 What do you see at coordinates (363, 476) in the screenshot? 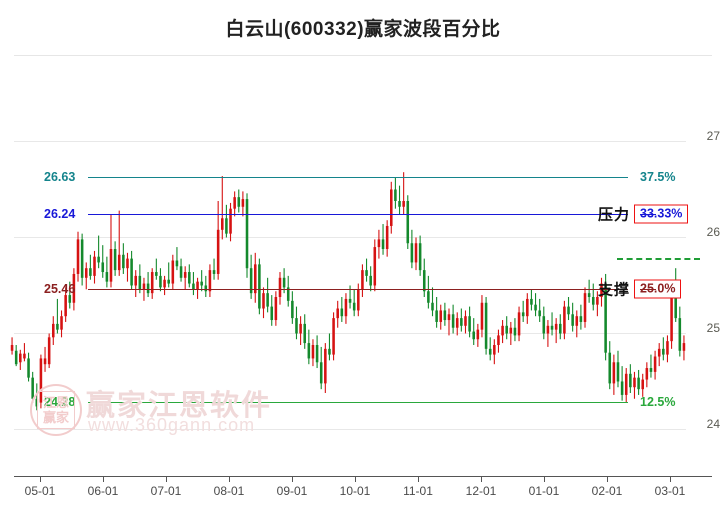
I see `x-axis-line` at bounding box center [363, 476].